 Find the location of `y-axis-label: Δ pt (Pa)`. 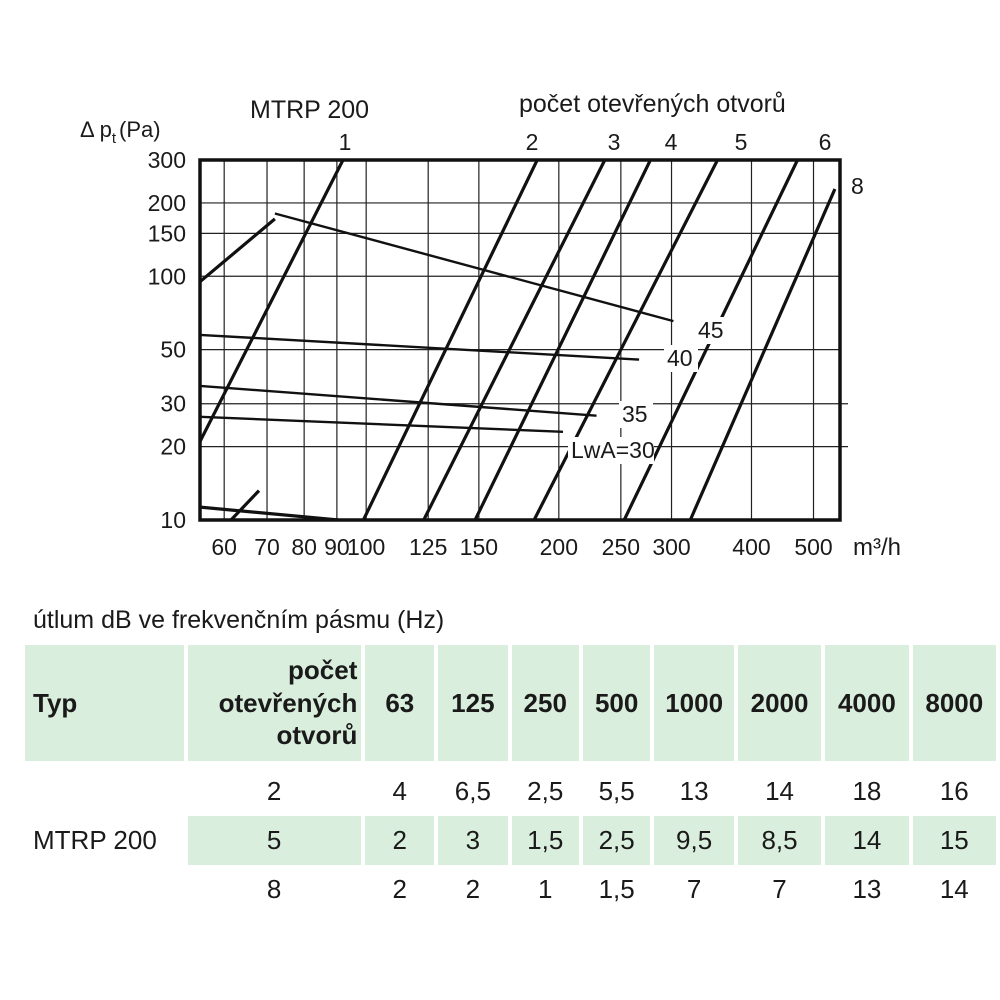

y-axis-label: Δ pt (Pa) is located at coordinates (120, 132).